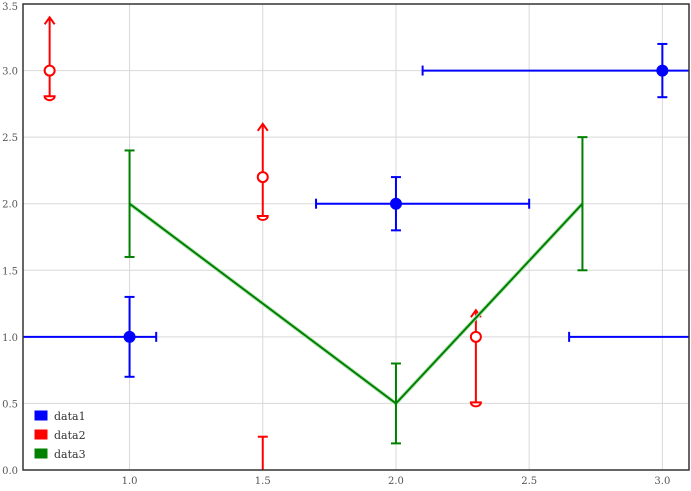 The image size is (691, 491). Describe the element at coordinates (10, 471) in the screenshot. I see `y-tick-label: 0.0` at that location.